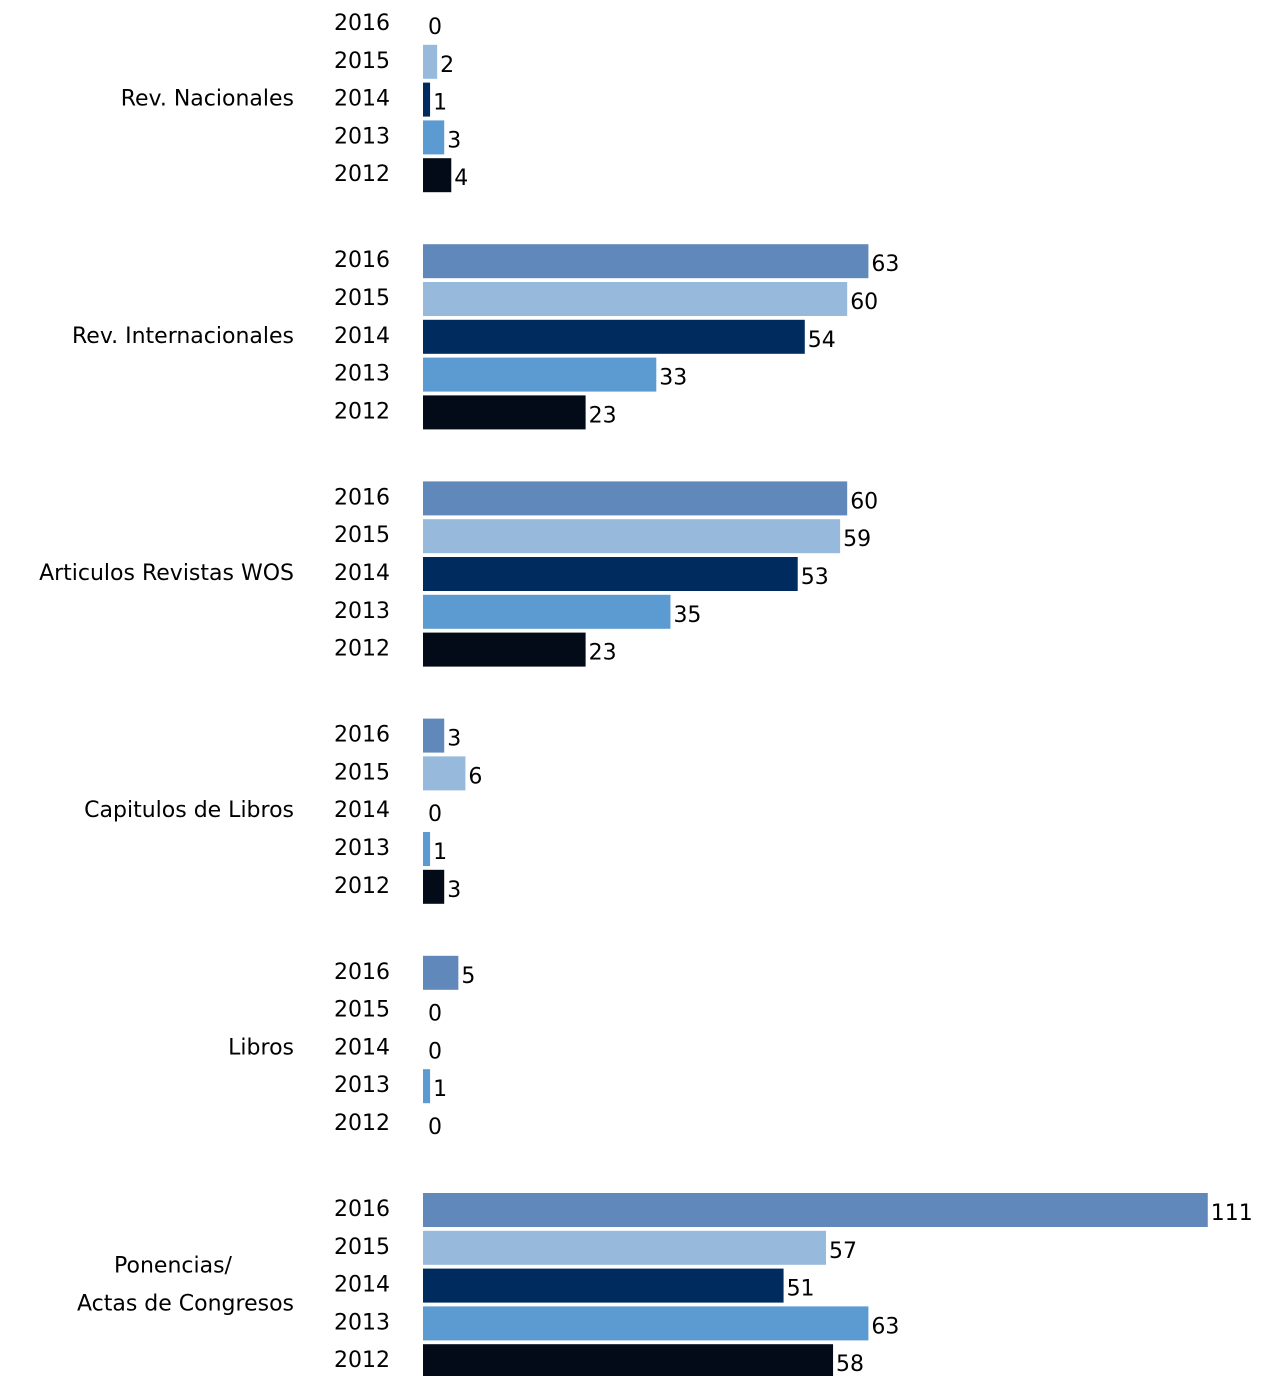 This screenshot has height=1376, width=1265. I want to click on category-label: Rev. Nacionales, so click(207, 99).